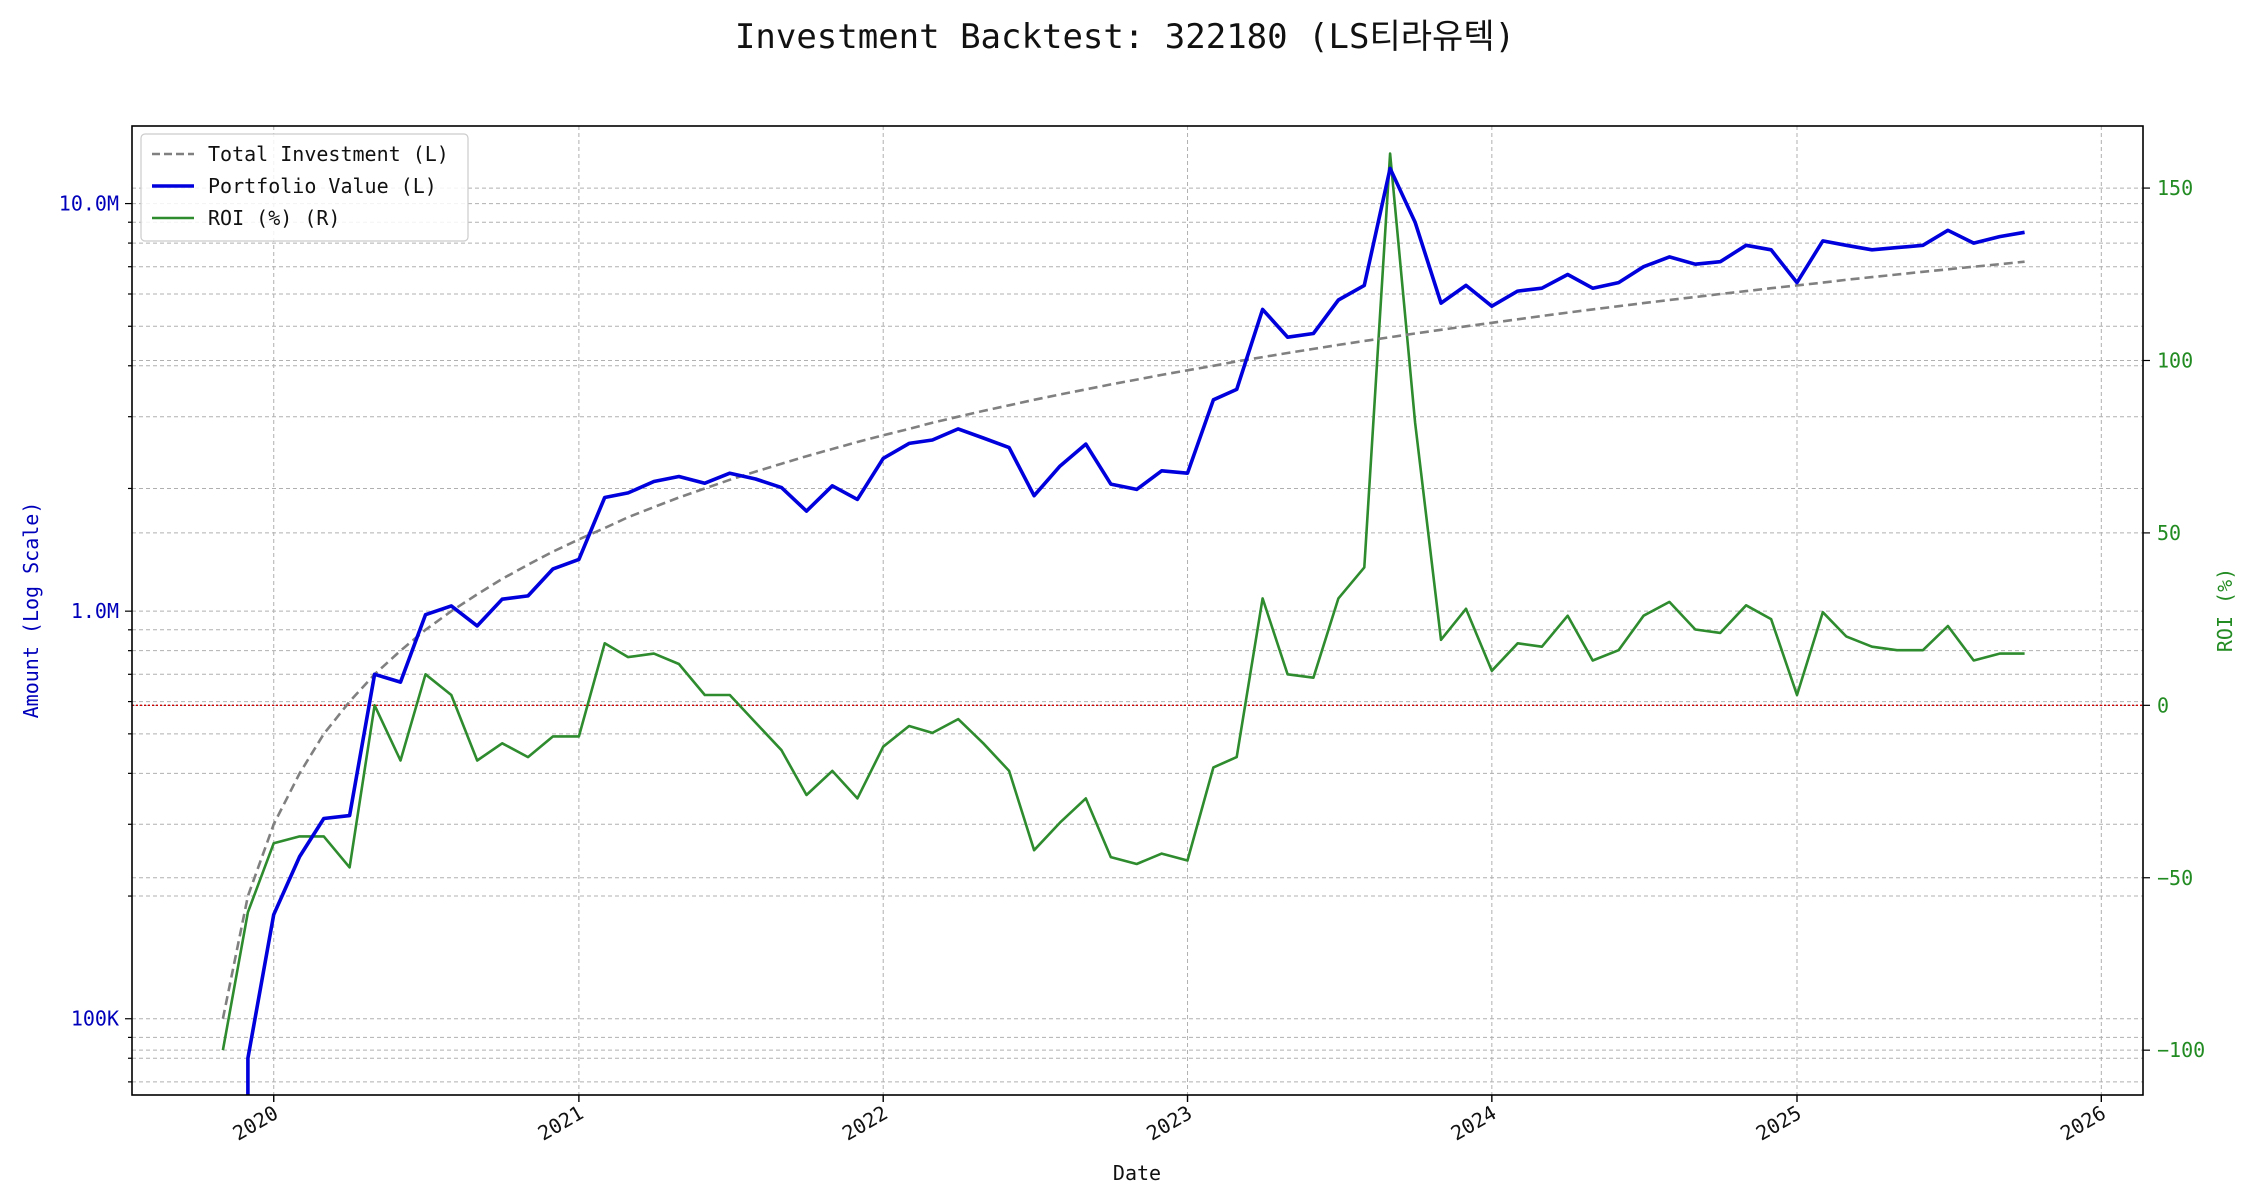  What do you see at coordinates (2175, 188) in the screenshot?
I see `right-tick-label: 150` at bounding box center [2175, 188].